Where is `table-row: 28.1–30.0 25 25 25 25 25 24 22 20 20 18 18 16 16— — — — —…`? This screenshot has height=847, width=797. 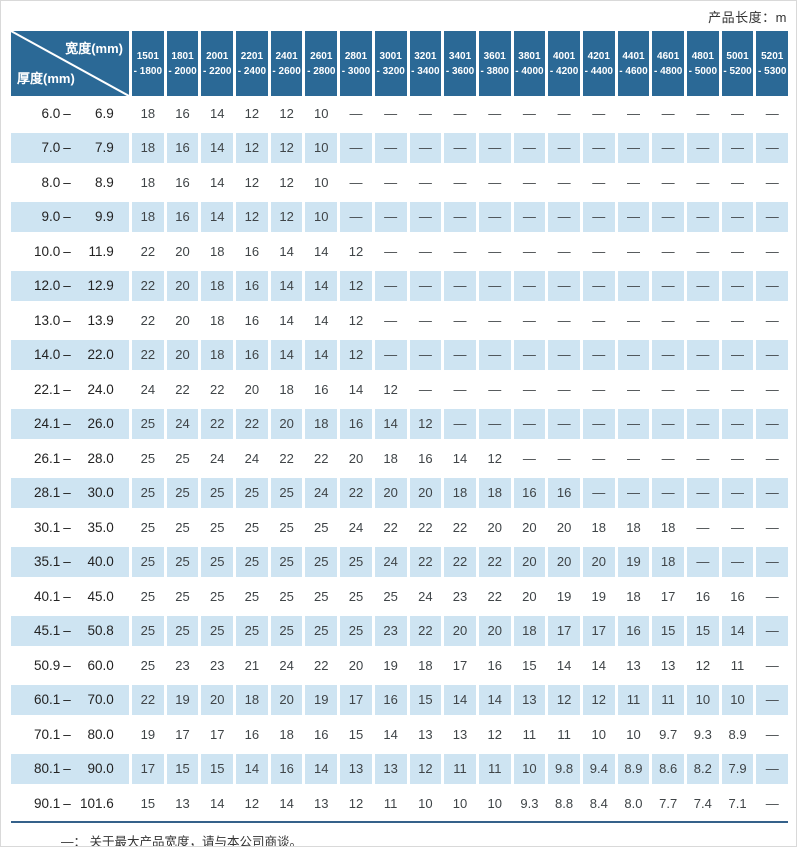
table-row: 28.1–30.0 25 25 25 25 25 24 22 20 20 18 18 16 16— — — — —… is located at coordinates (400, 493).